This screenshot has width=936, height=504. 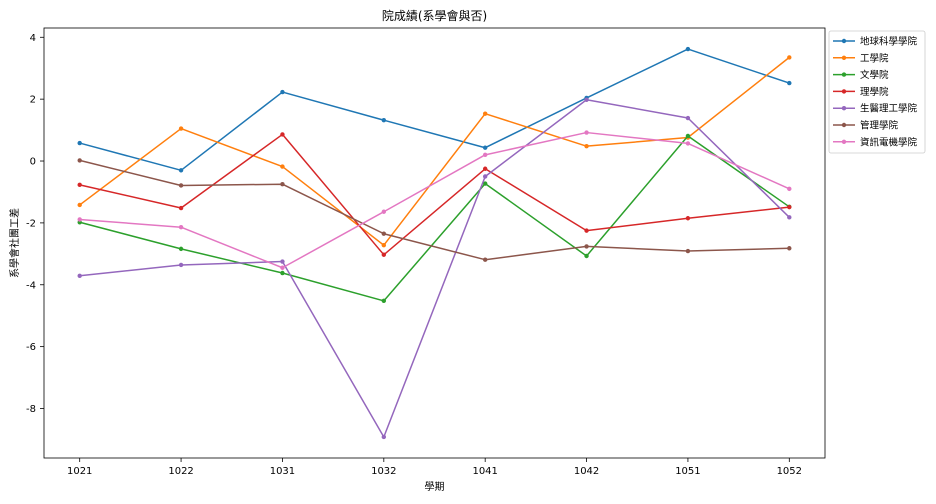 What do you see at coordinates (889, 42) in the screenshot?
I see `legend-label: 地球科學學院` at bounding box center [889, 42].